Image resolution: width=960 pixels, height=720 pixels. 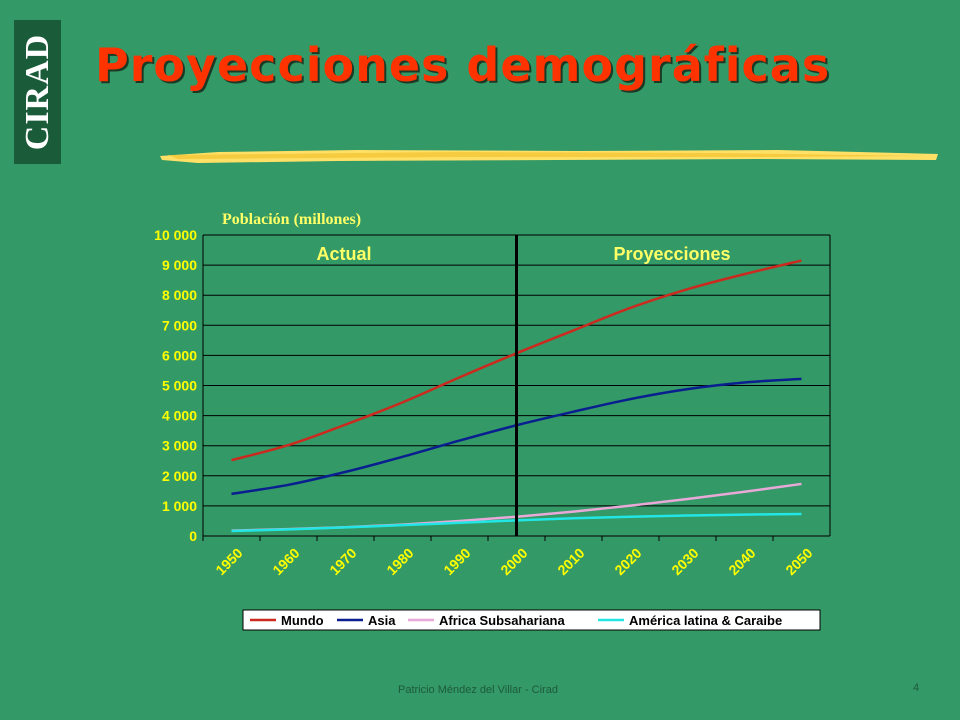 I want to click on y-tick-label: 5 000, so click(x=179, y=386).